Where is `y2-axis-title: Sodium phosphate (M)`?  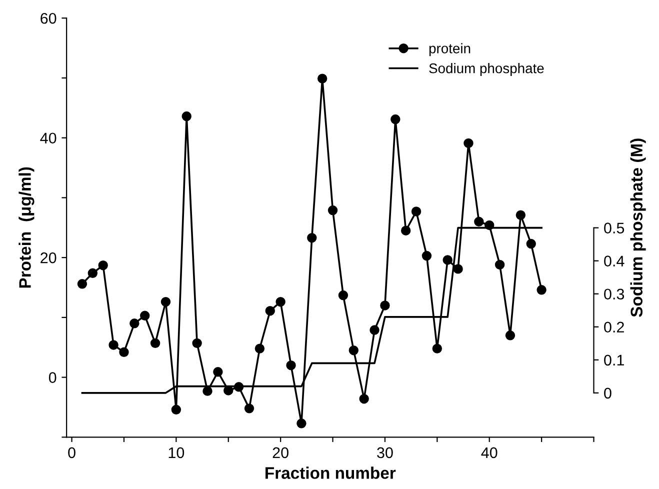
y2-axis-title: Sodium phosphate (M) is located at coordinates (638, 227).